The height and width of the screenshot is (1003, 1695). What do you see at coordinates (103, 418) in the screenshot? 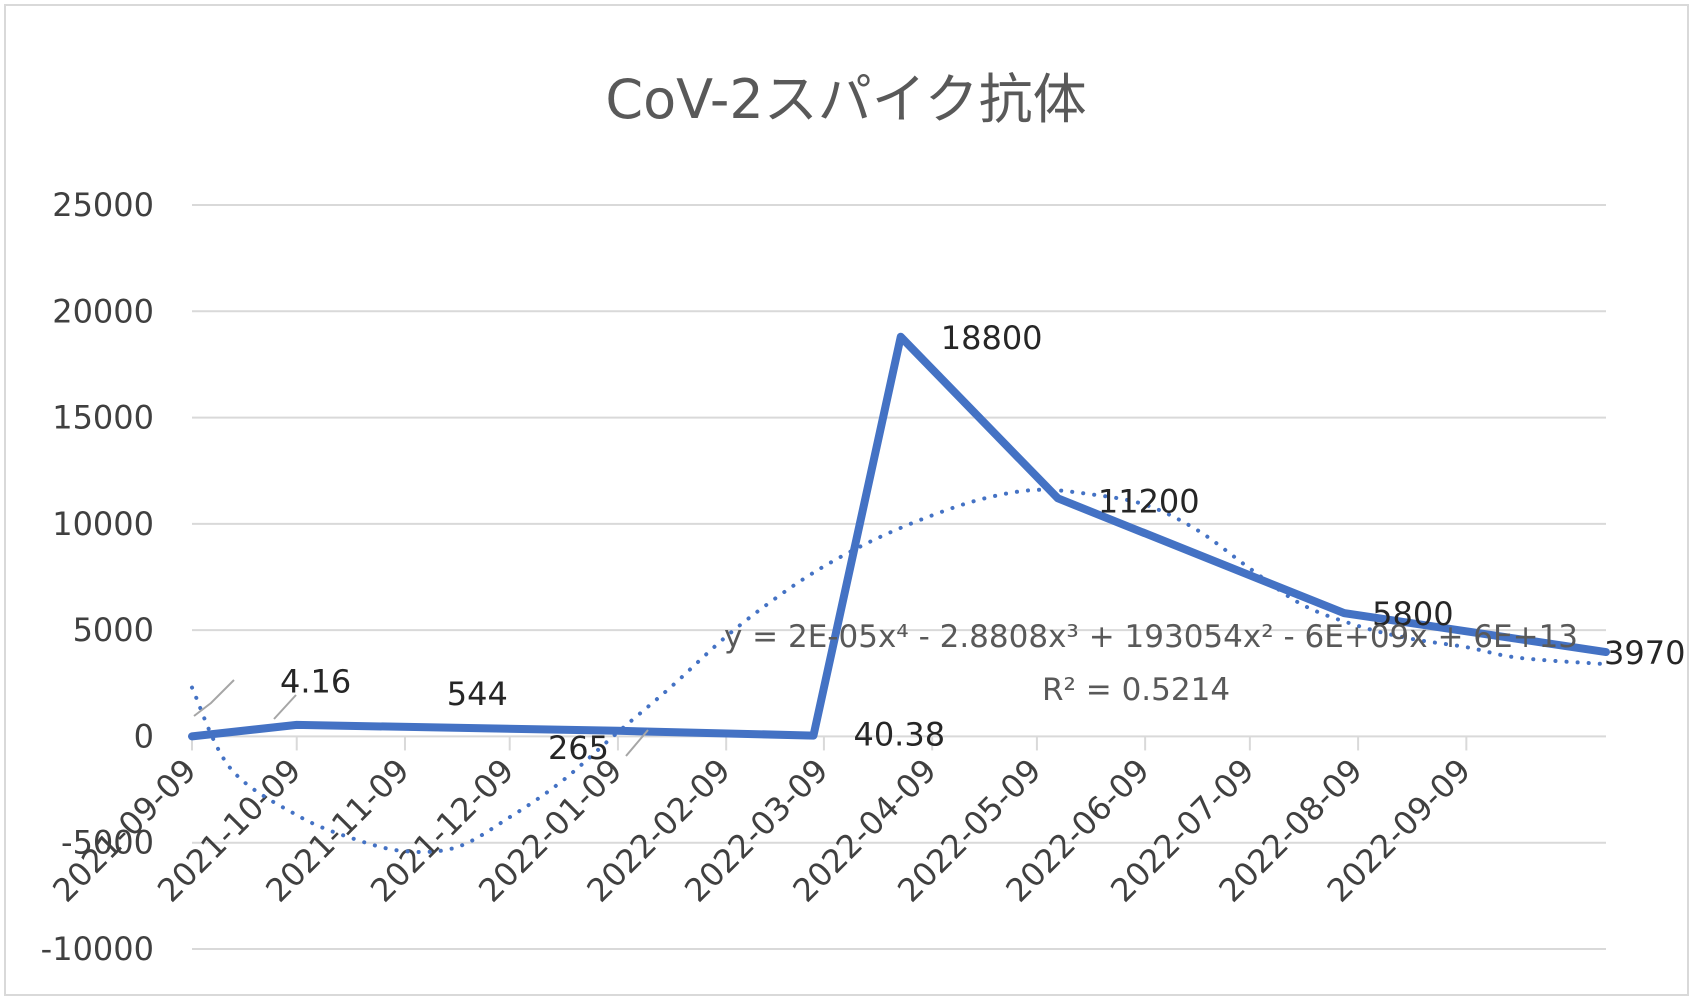
I see `y-tick-label: 15000` at bounding box center [103, 418].